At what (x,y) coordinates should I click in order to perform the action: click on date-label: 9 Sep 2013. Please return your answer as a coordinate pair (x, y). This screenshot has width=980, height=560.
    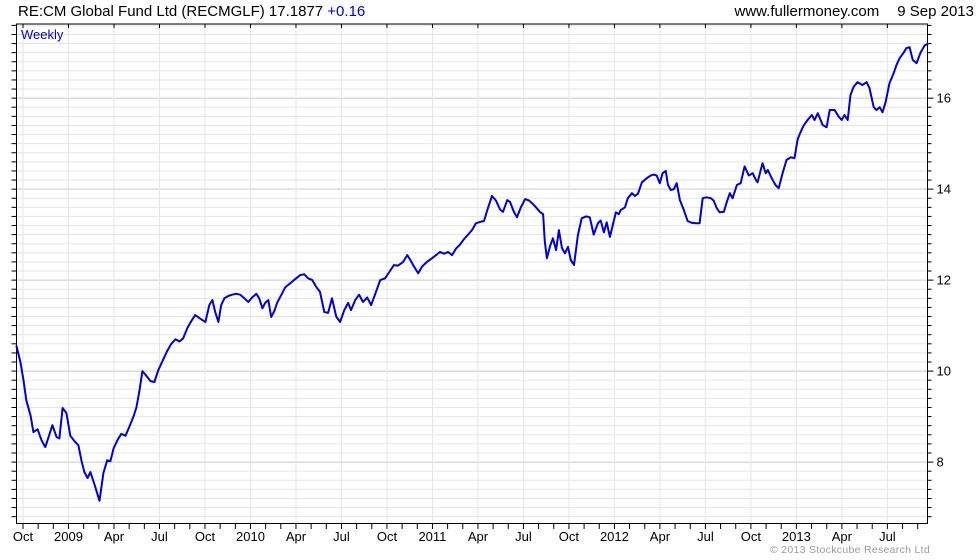
    Looking at the image, I should click on (935, 11).